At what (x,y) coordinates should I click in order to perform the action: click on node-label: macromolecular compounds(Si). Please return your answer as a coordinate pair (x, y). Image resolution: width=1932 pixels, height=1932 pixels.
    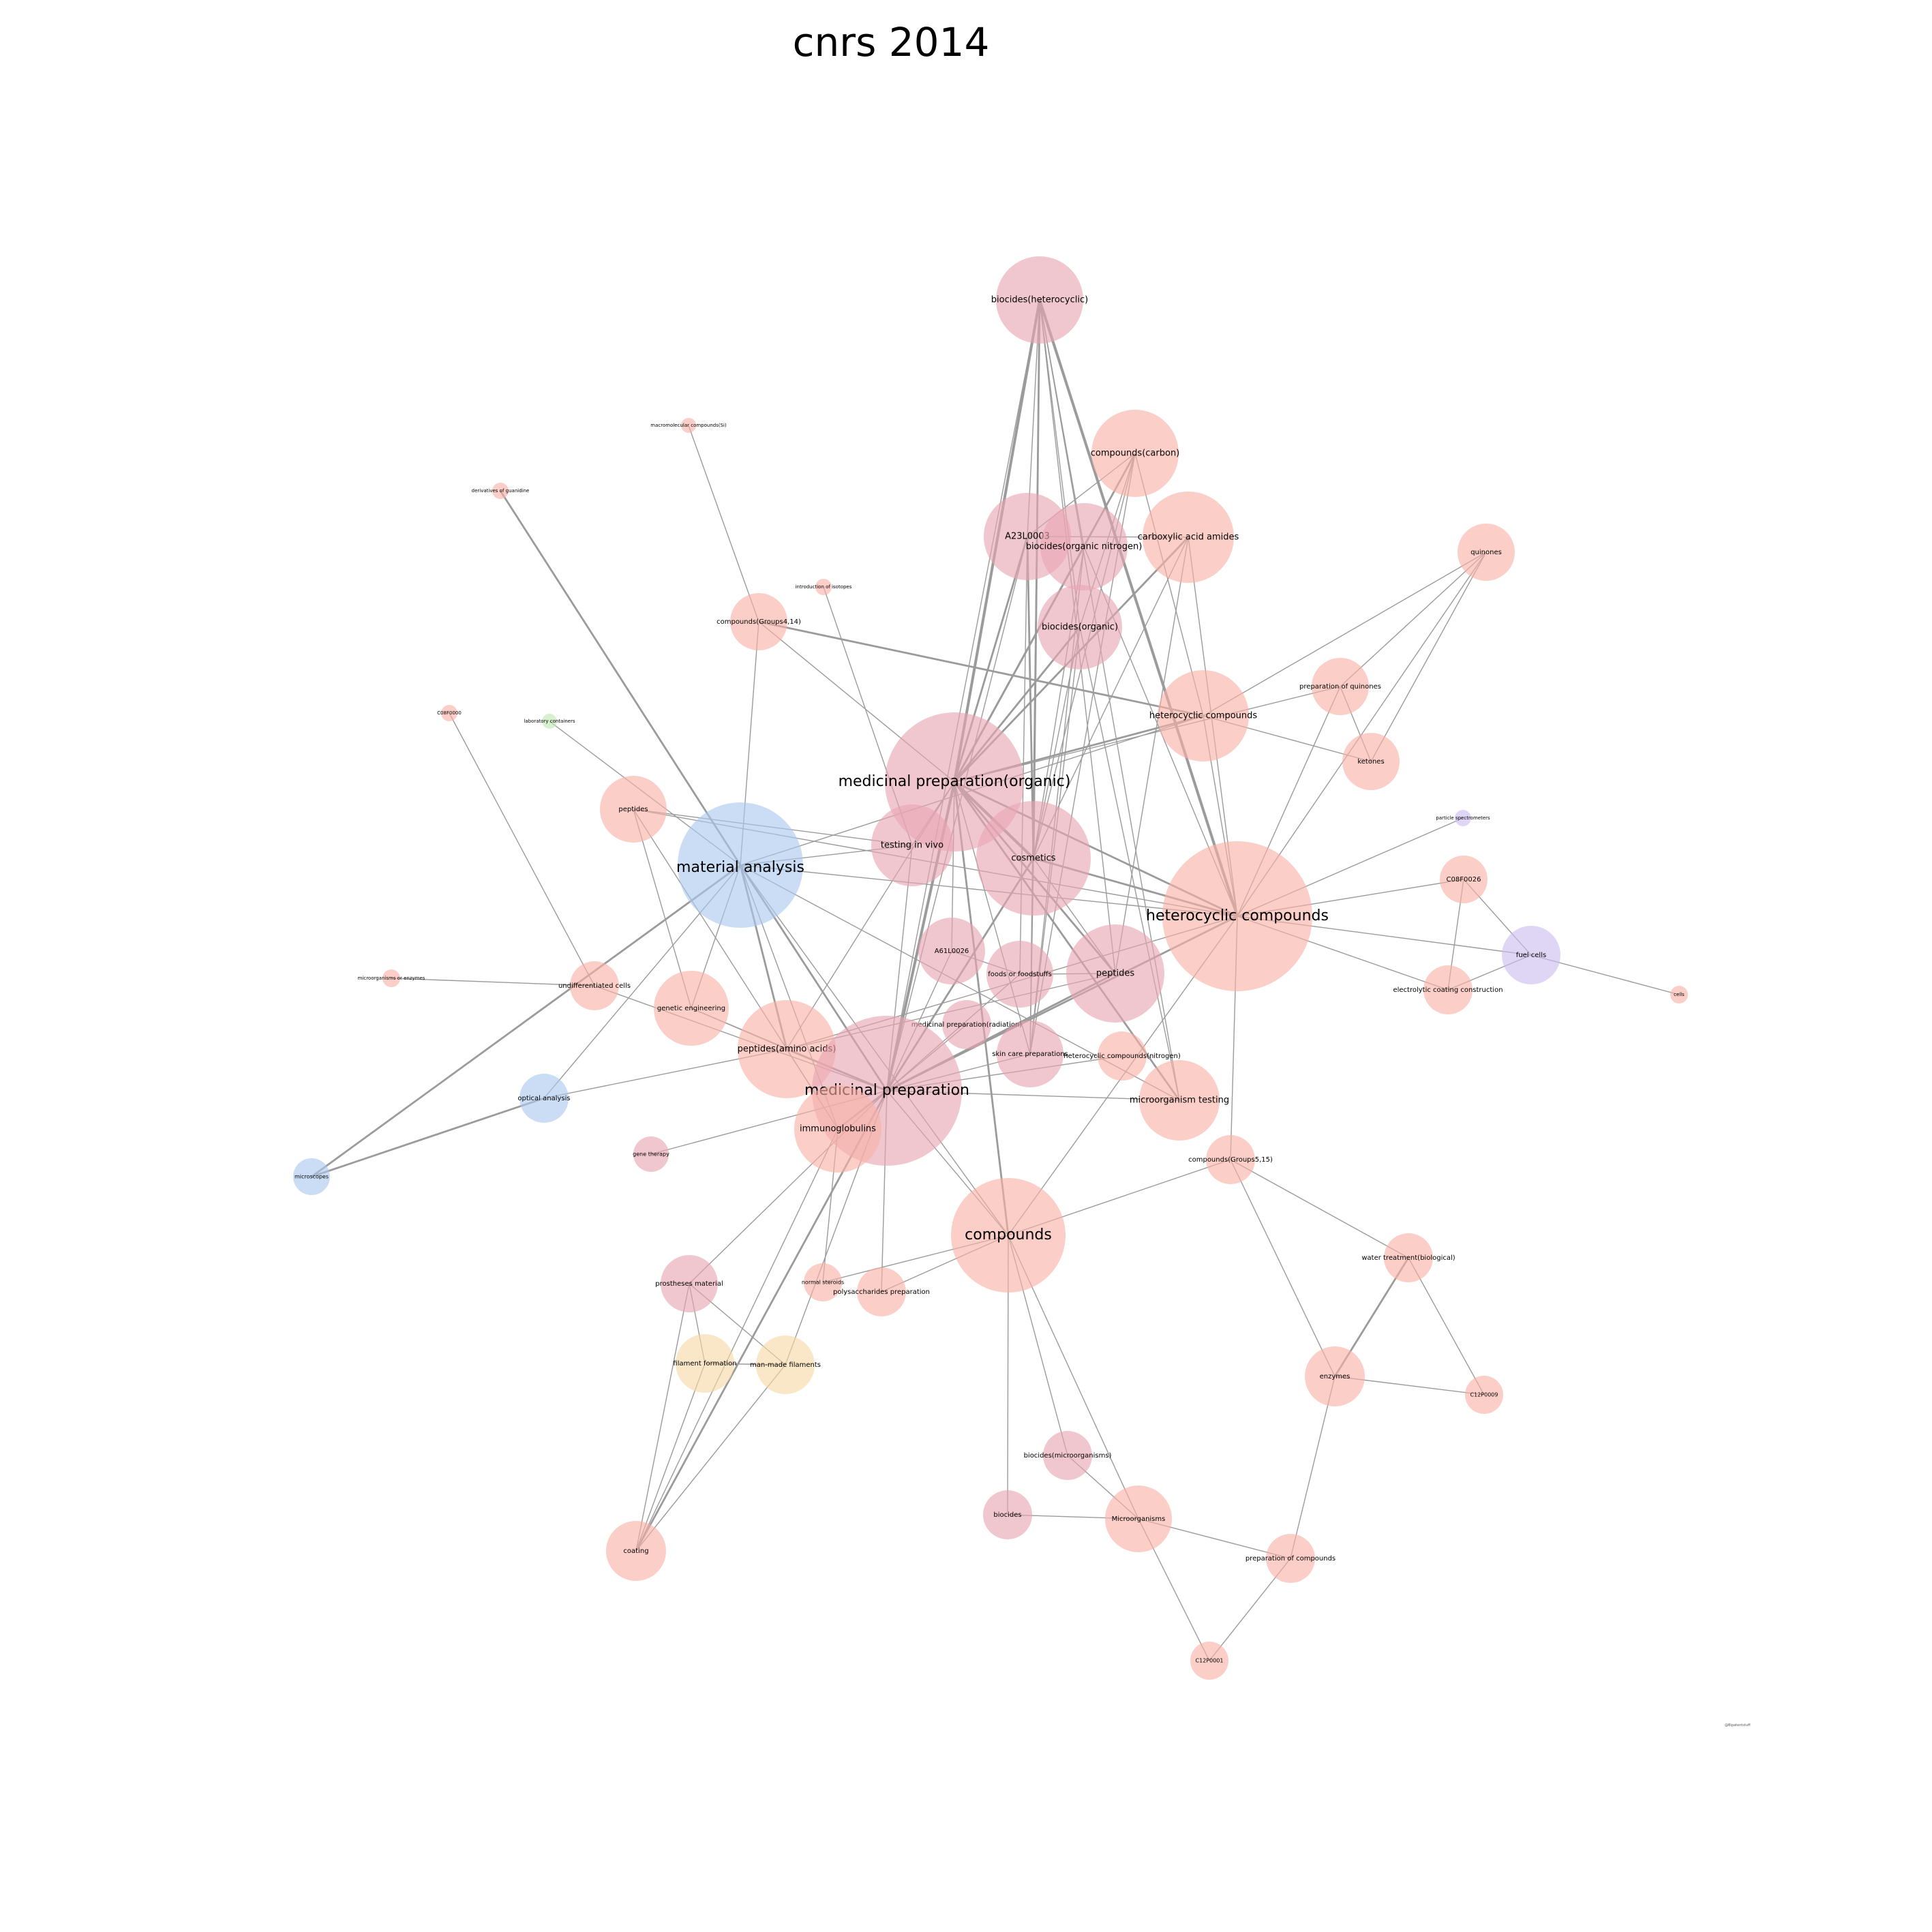
    Looking at the image, I should click on (688, 426).